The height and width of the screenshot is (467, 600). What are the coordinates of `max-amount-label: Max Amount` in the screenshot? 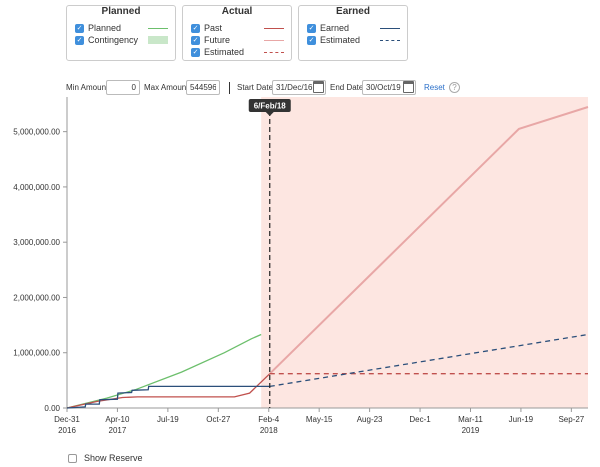 It's located at (166, 87).